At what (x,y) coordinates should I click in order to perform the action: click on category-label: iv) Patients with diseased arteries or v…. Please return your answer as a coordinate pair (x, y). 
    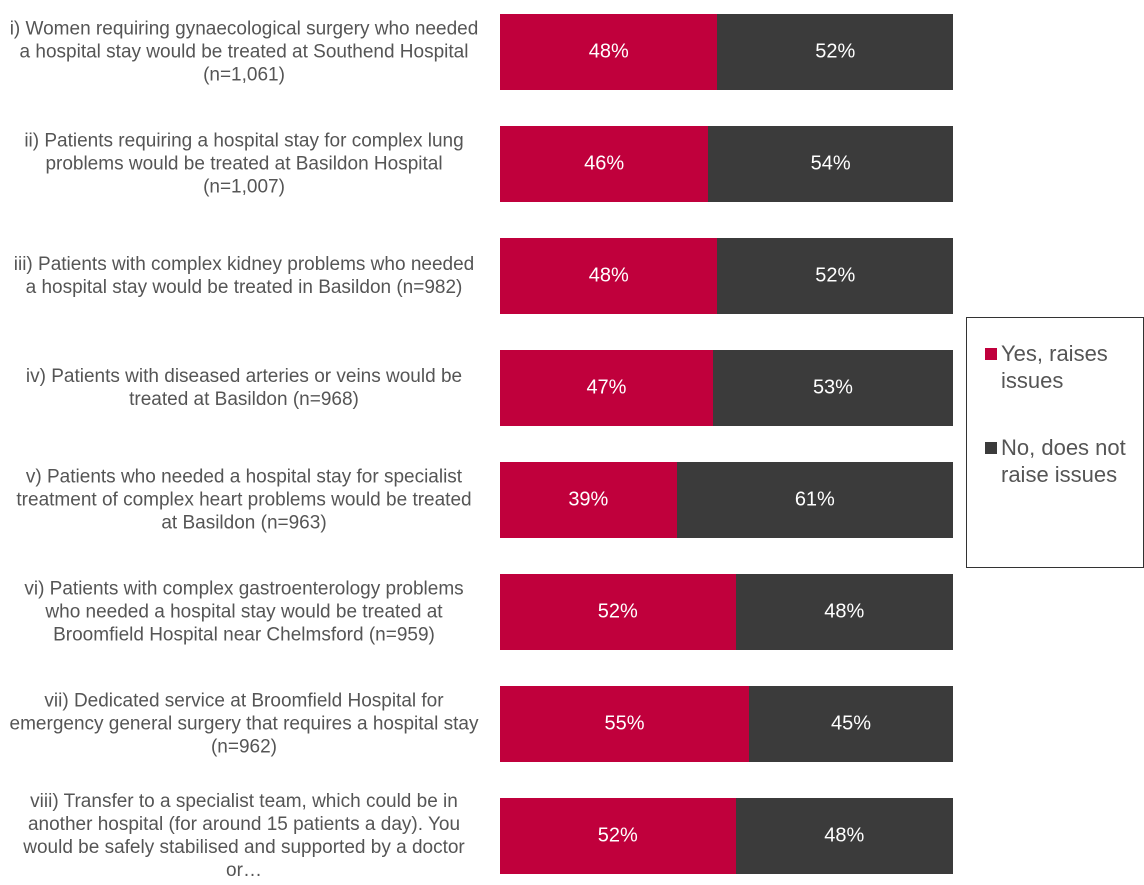
    Looking at the image, I should click on (244, 388).